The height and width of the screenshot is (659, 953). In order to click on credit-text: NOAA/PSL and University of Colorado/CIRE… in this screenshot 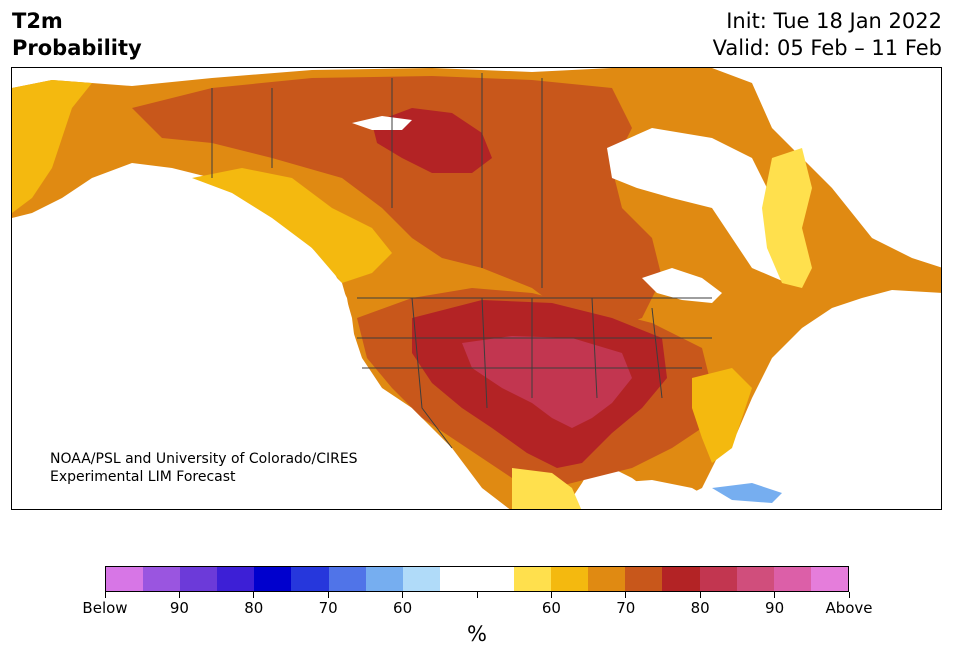, I will do `click(204, 468)`.